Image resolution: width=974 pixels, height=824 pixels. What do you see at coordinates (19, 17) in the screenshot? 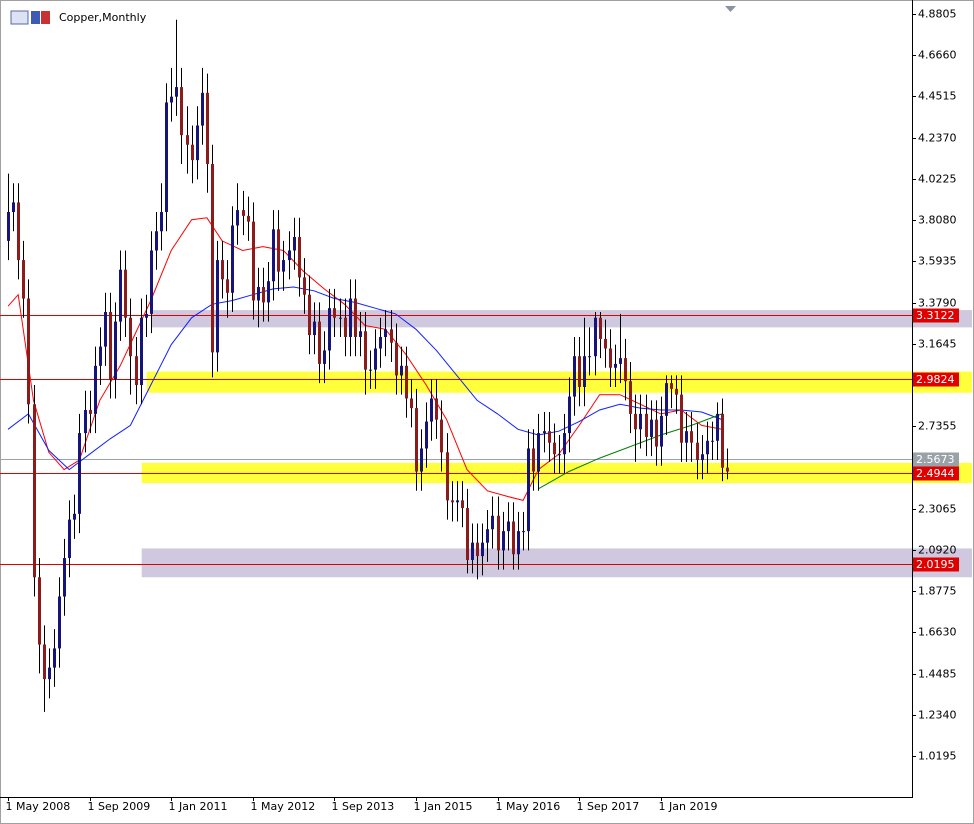
I see `icon-list` at bounding box center [19, 17].